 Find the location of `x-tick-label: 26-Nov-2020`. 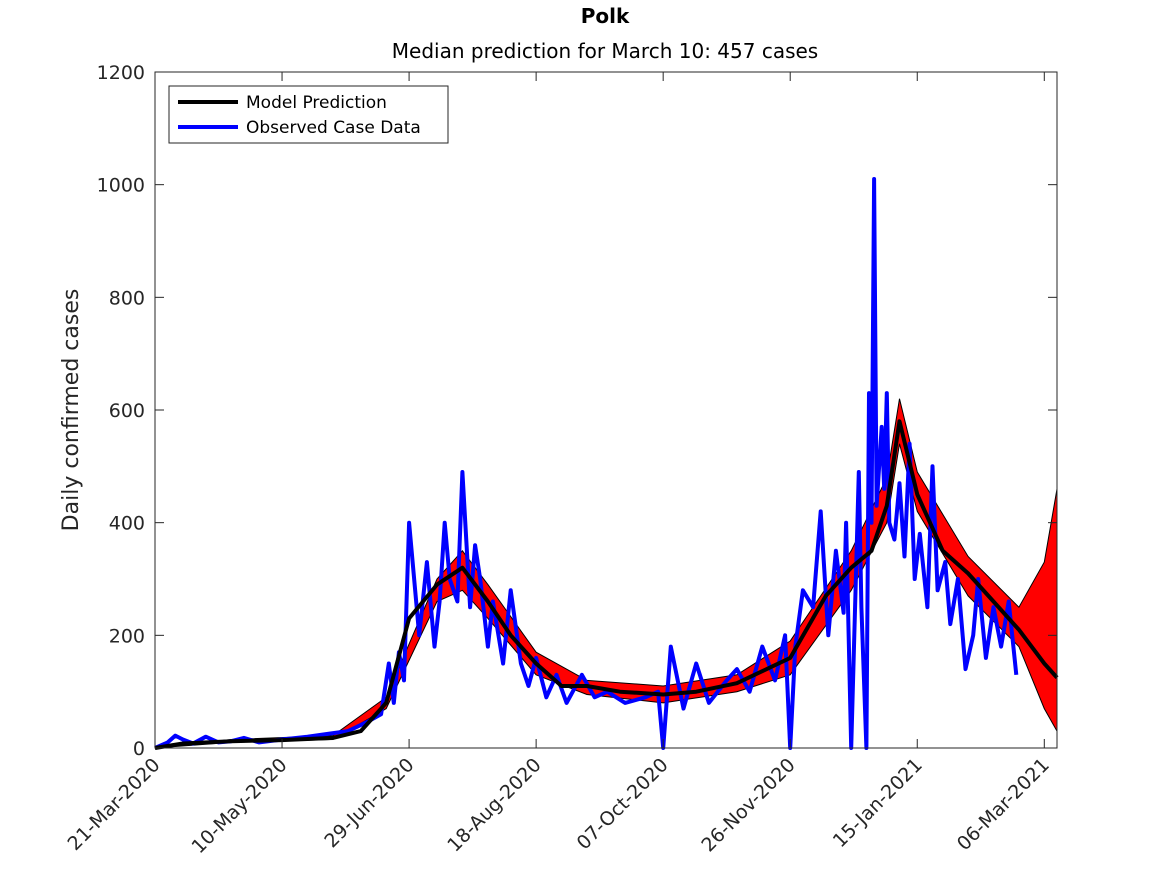

x-tick-label: 26-Nov-2020 is located at coordinates (748, 805).